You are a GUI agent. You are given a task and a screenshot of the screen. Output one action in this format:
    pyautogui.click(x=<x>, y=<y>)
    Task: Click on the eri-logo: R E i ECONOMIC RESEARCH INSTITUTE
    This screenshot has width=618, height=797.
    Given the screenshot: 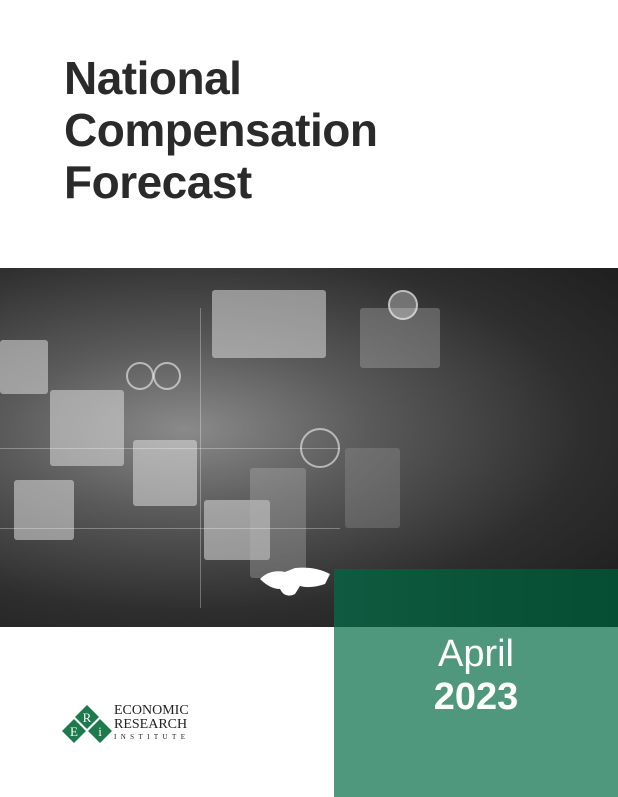 What is the action you would take?
    pyautogui.click(x=137, y=724)
    